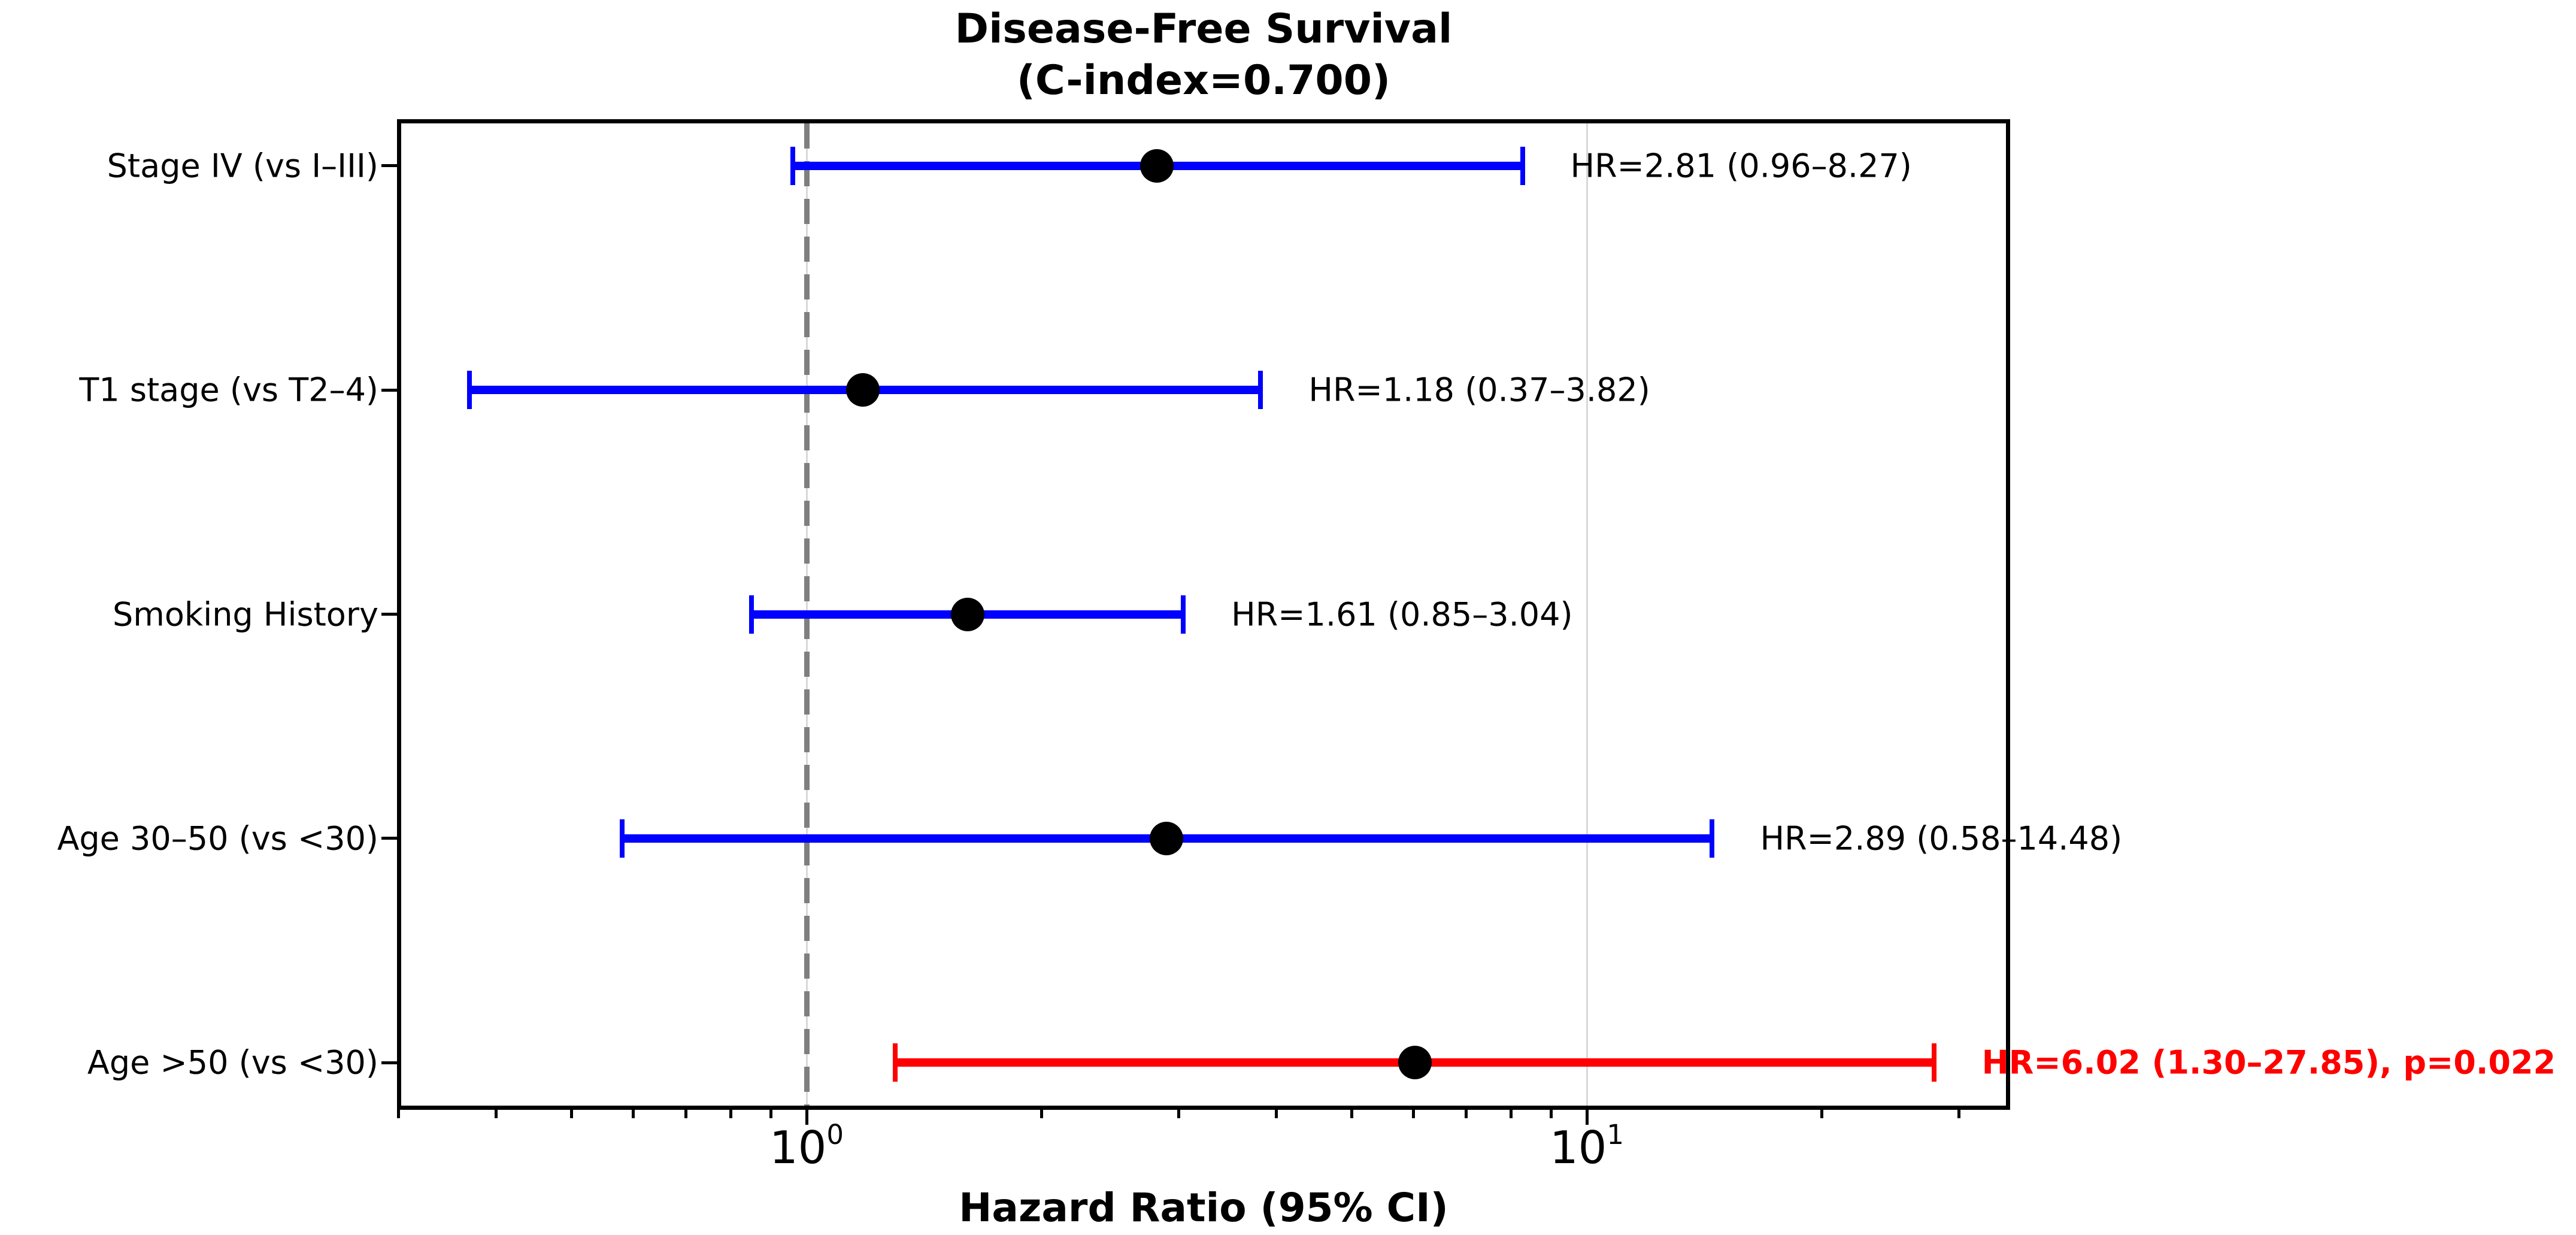 The image size is (2576, 1235). I want to click on x-axis-label: Hazard Ratio (95% CI), so click(1203, 1208).